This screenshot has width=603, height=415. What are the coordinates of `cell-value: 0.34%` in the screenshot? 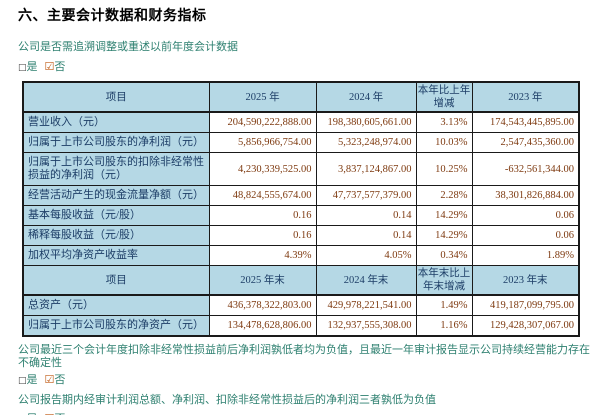 It's located at (444, 255).